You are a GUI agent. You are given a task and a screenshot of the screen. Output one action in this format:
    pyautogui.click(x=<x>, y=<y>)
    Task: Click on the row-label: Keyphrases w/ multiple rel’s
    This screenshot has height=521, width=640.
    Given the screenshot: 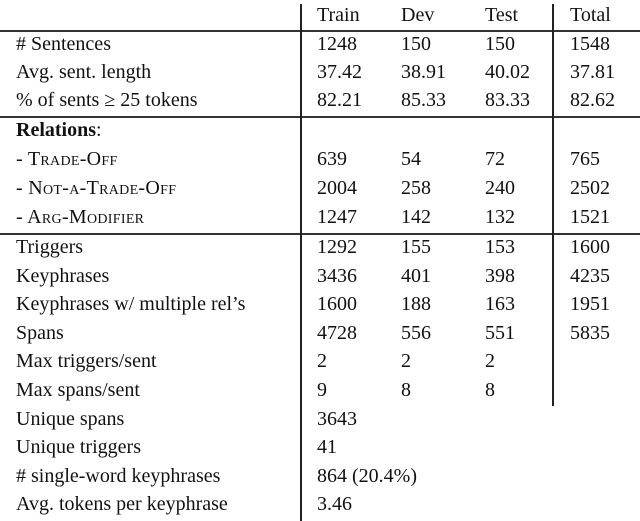 What is the action you would take?
    pyautogui.click(x=131, y=304)
    